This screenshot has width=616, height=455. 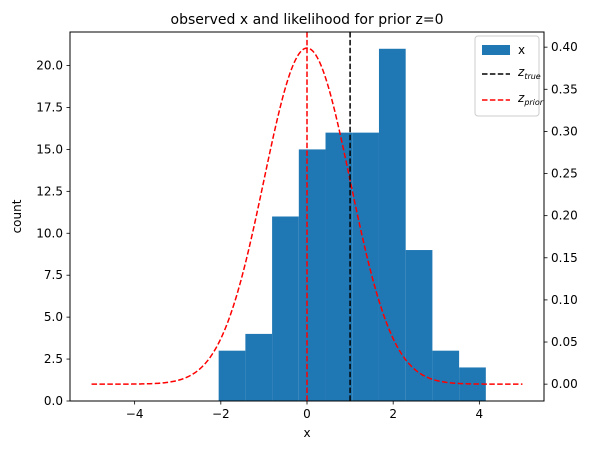 What do you see at coordinates (53, 401) in the screenshot?
I see `y-tick-label: 0.0` at bounding box center [53, 401].